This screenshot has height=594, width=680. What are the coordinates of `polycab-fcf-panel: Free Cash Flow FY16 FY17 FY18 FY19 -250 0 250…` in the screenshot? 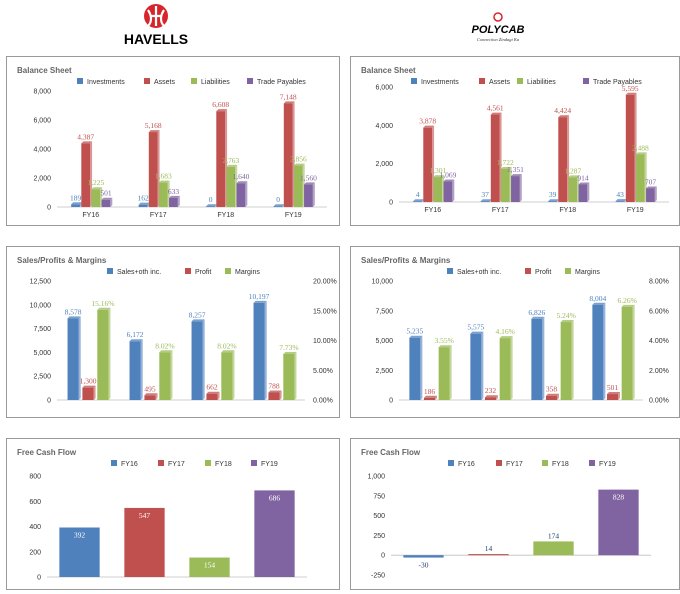 It's located at (515, 514).